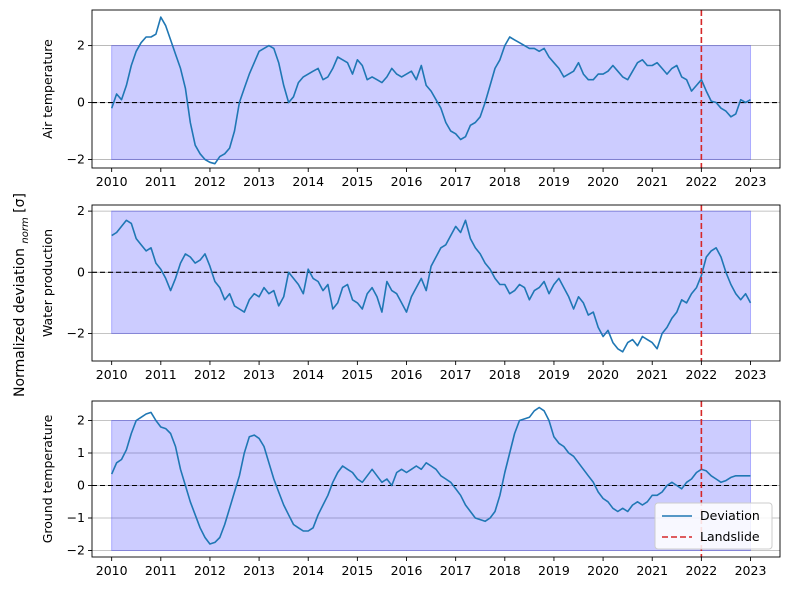  Describe the element at coordinates (47, 283) in the screenshot. I see `panel-y-axis-label: Water production` at that location.